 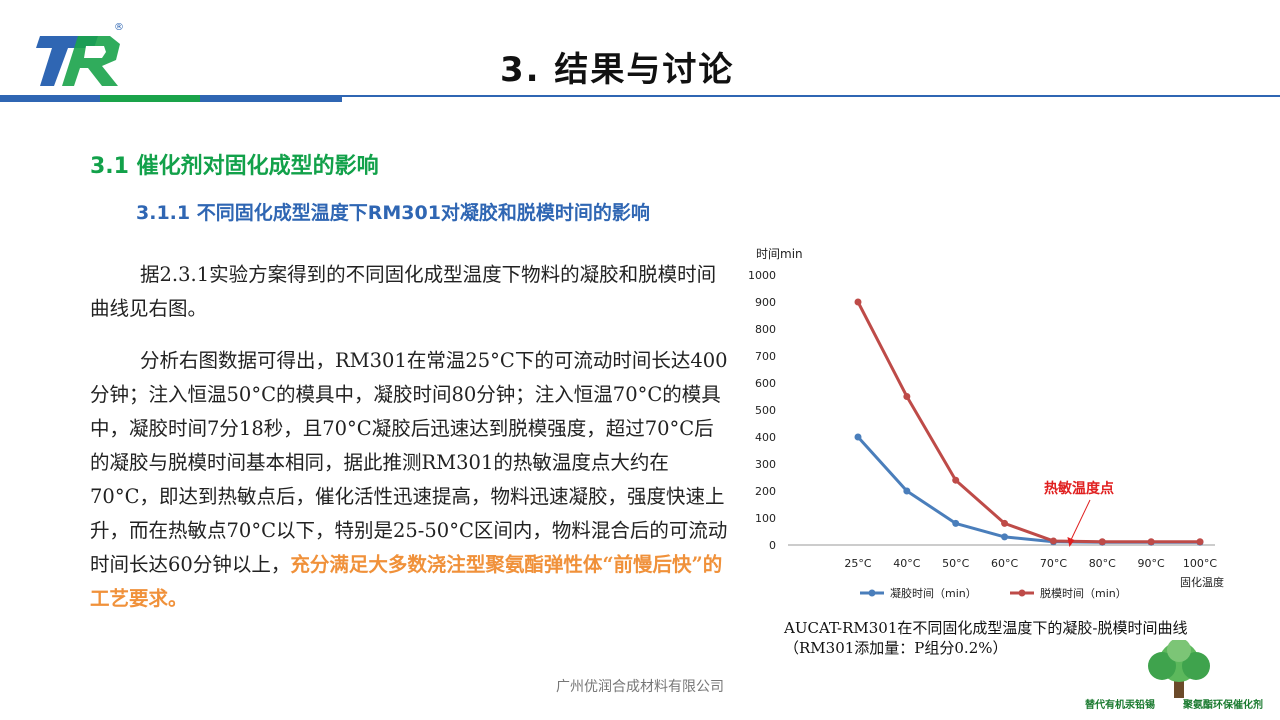 What do you see at coordinates (403, 291) in the screenshot?
I see `paragraph-1: 据2.3.1实验方案得到的不同固化成型温度下物料的凝胶和脱模时间曲线见右图。` at bounding box center [403, 291].